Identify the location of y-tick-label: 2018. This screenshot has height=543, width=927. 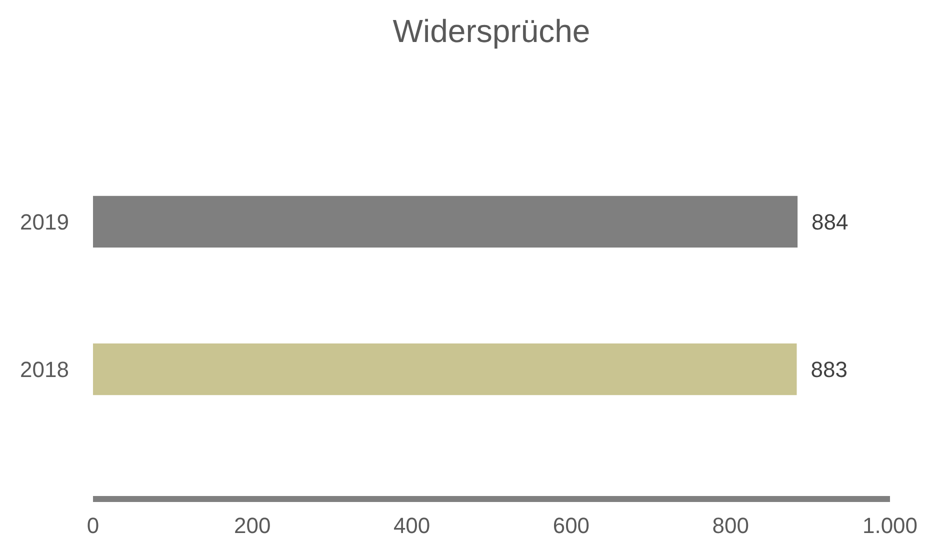
(44, 369).